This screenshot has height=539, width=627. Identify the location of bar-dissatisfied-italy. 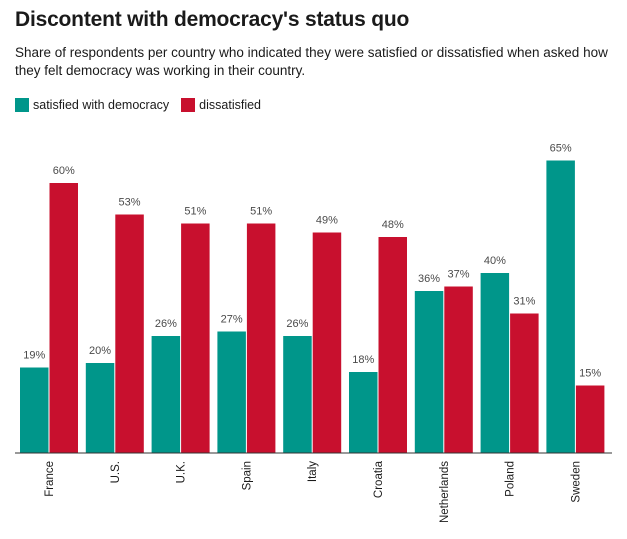
(327, 342).